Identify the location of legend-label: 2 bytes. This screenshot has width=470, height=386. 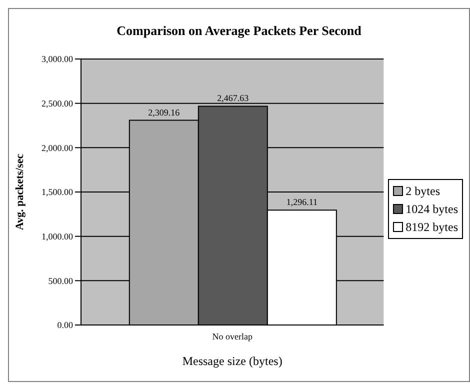
(423, 191).